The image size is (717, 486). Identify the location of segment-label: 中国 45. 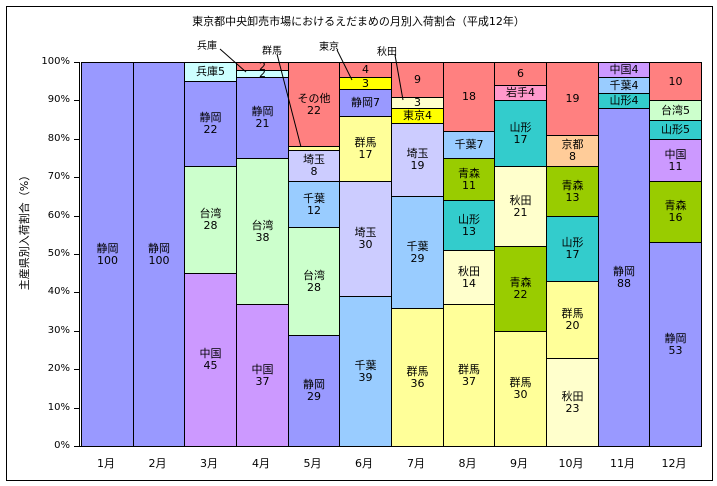
(210, 359).